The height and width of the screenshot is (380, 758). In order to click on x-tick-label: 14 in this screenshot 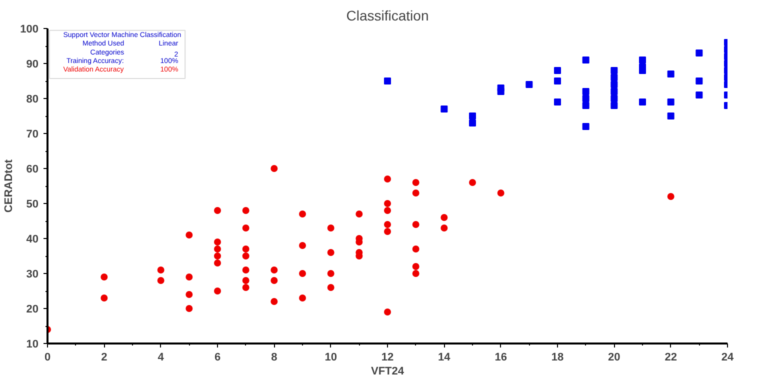, I will do `click(445, 358)`.